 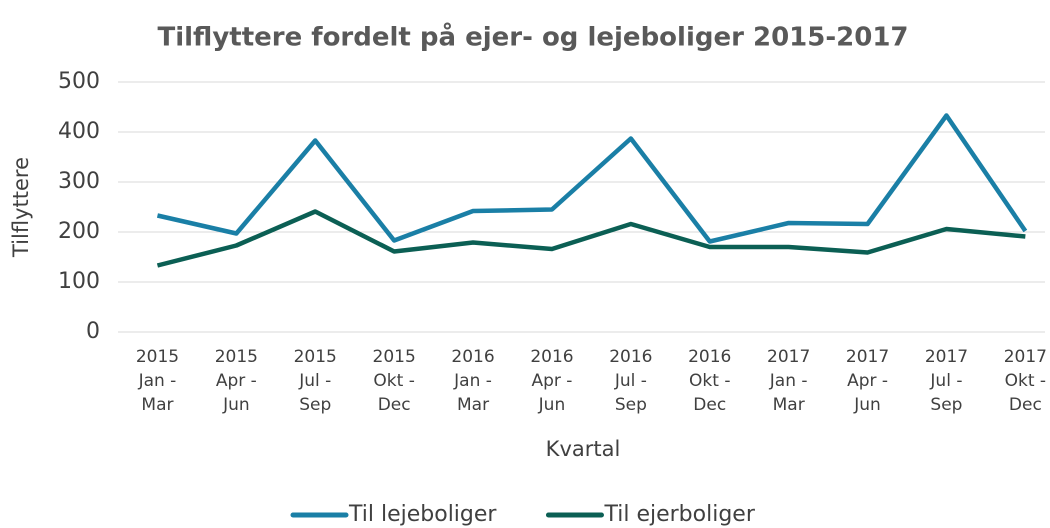 I want to click on y-tick-label: 500, so click(x=79, y=81).